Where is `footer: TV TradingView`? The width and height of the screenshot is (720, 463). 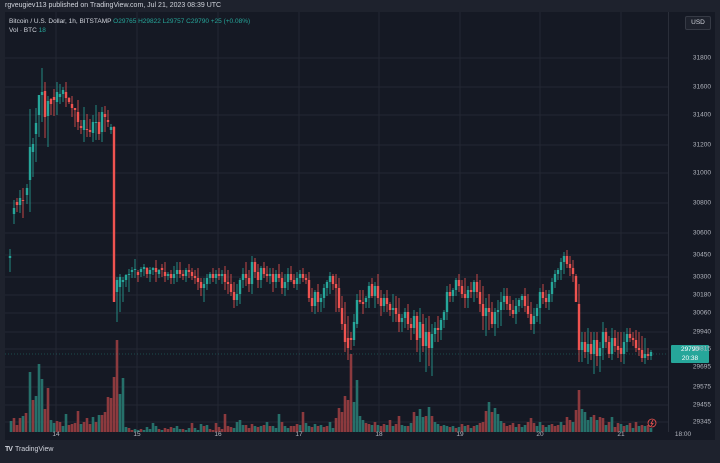 footer: TV TradingView is located at coordinates (29, 449).